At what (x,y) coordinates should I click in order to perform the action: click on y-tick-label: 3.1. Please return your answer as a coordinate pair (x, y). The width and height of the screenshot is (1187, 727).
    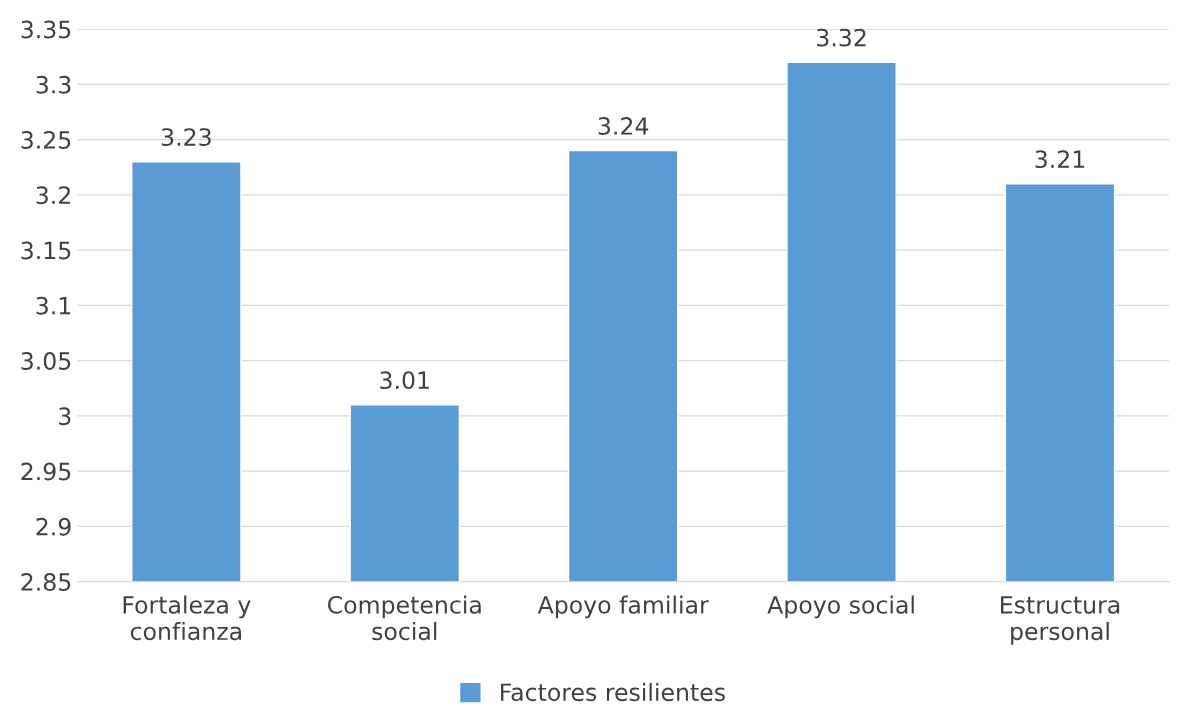
    Looking at the image, I should click on (53, 305).